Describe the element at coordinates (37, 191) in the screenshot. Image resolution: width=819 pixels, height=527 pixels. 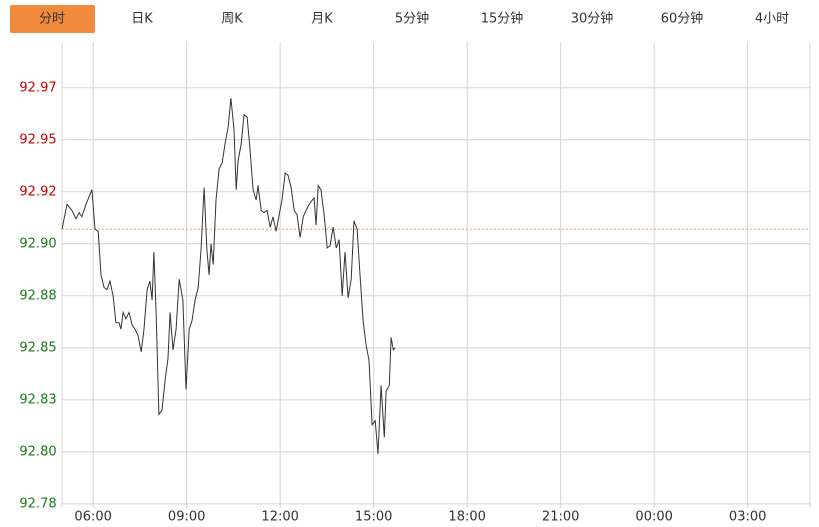
I see `y-tick-label: 92.92` at that location.